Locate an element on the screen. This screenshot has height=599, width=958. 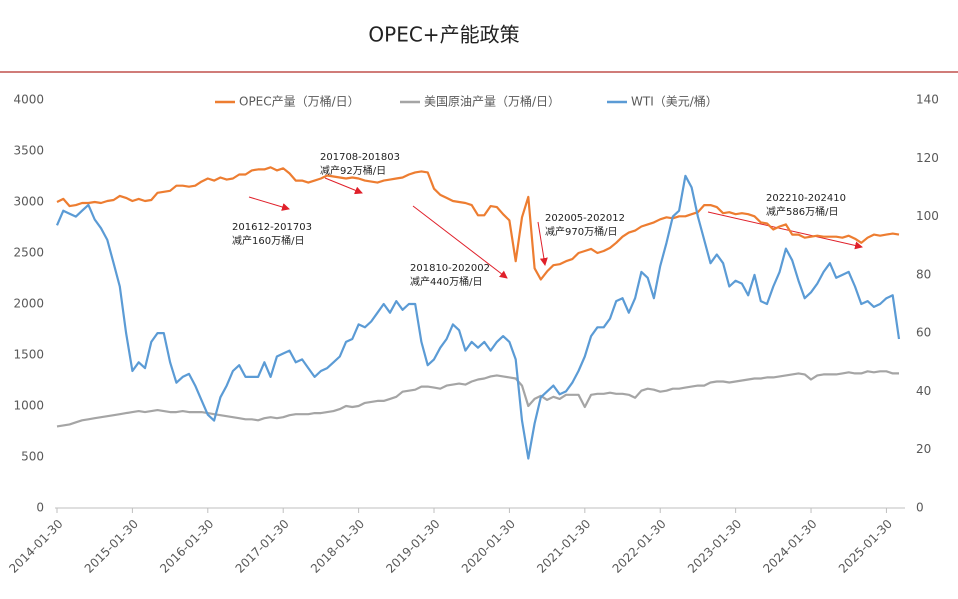
legend-label: 美国原油产量（万桶/日） is located at coordinates (492, 101).